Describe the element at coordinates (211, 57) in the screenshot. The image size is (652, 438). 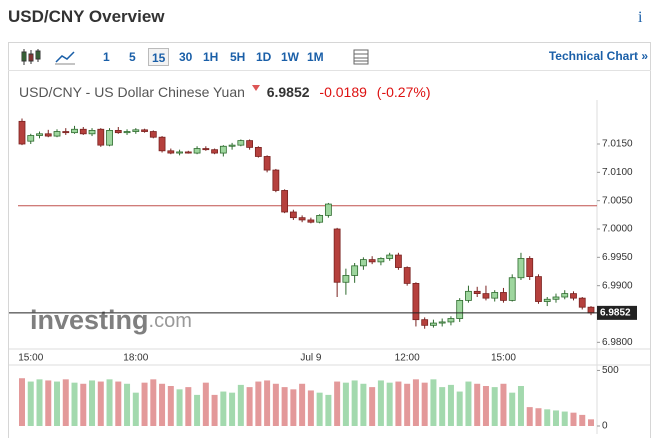
I see `interval-button: 1H` at that location.